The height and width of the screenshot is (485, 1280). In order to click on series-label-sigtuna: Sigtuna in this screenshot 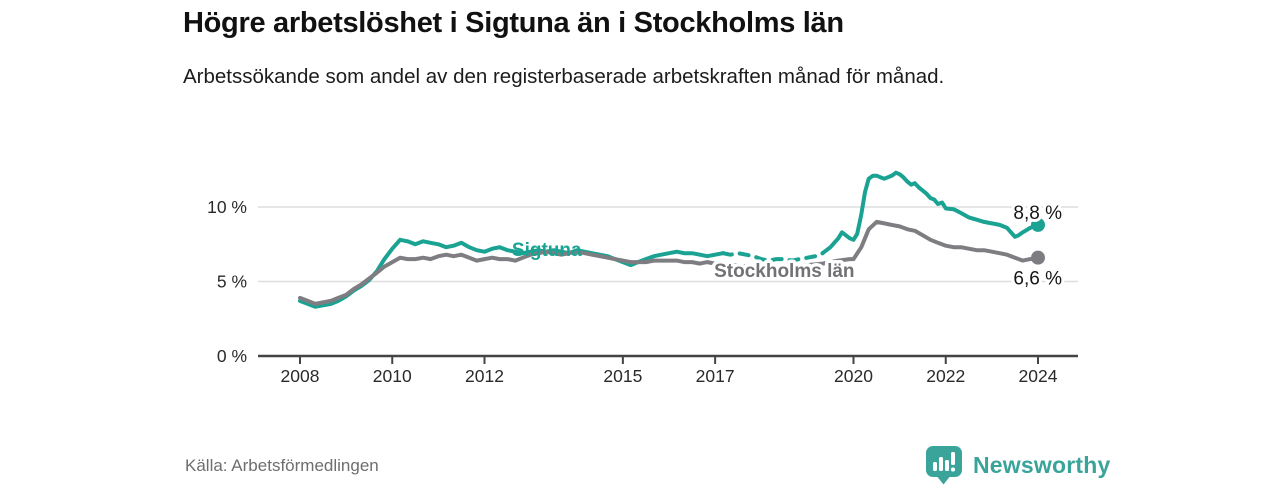, I will do `click(547, 250)`.